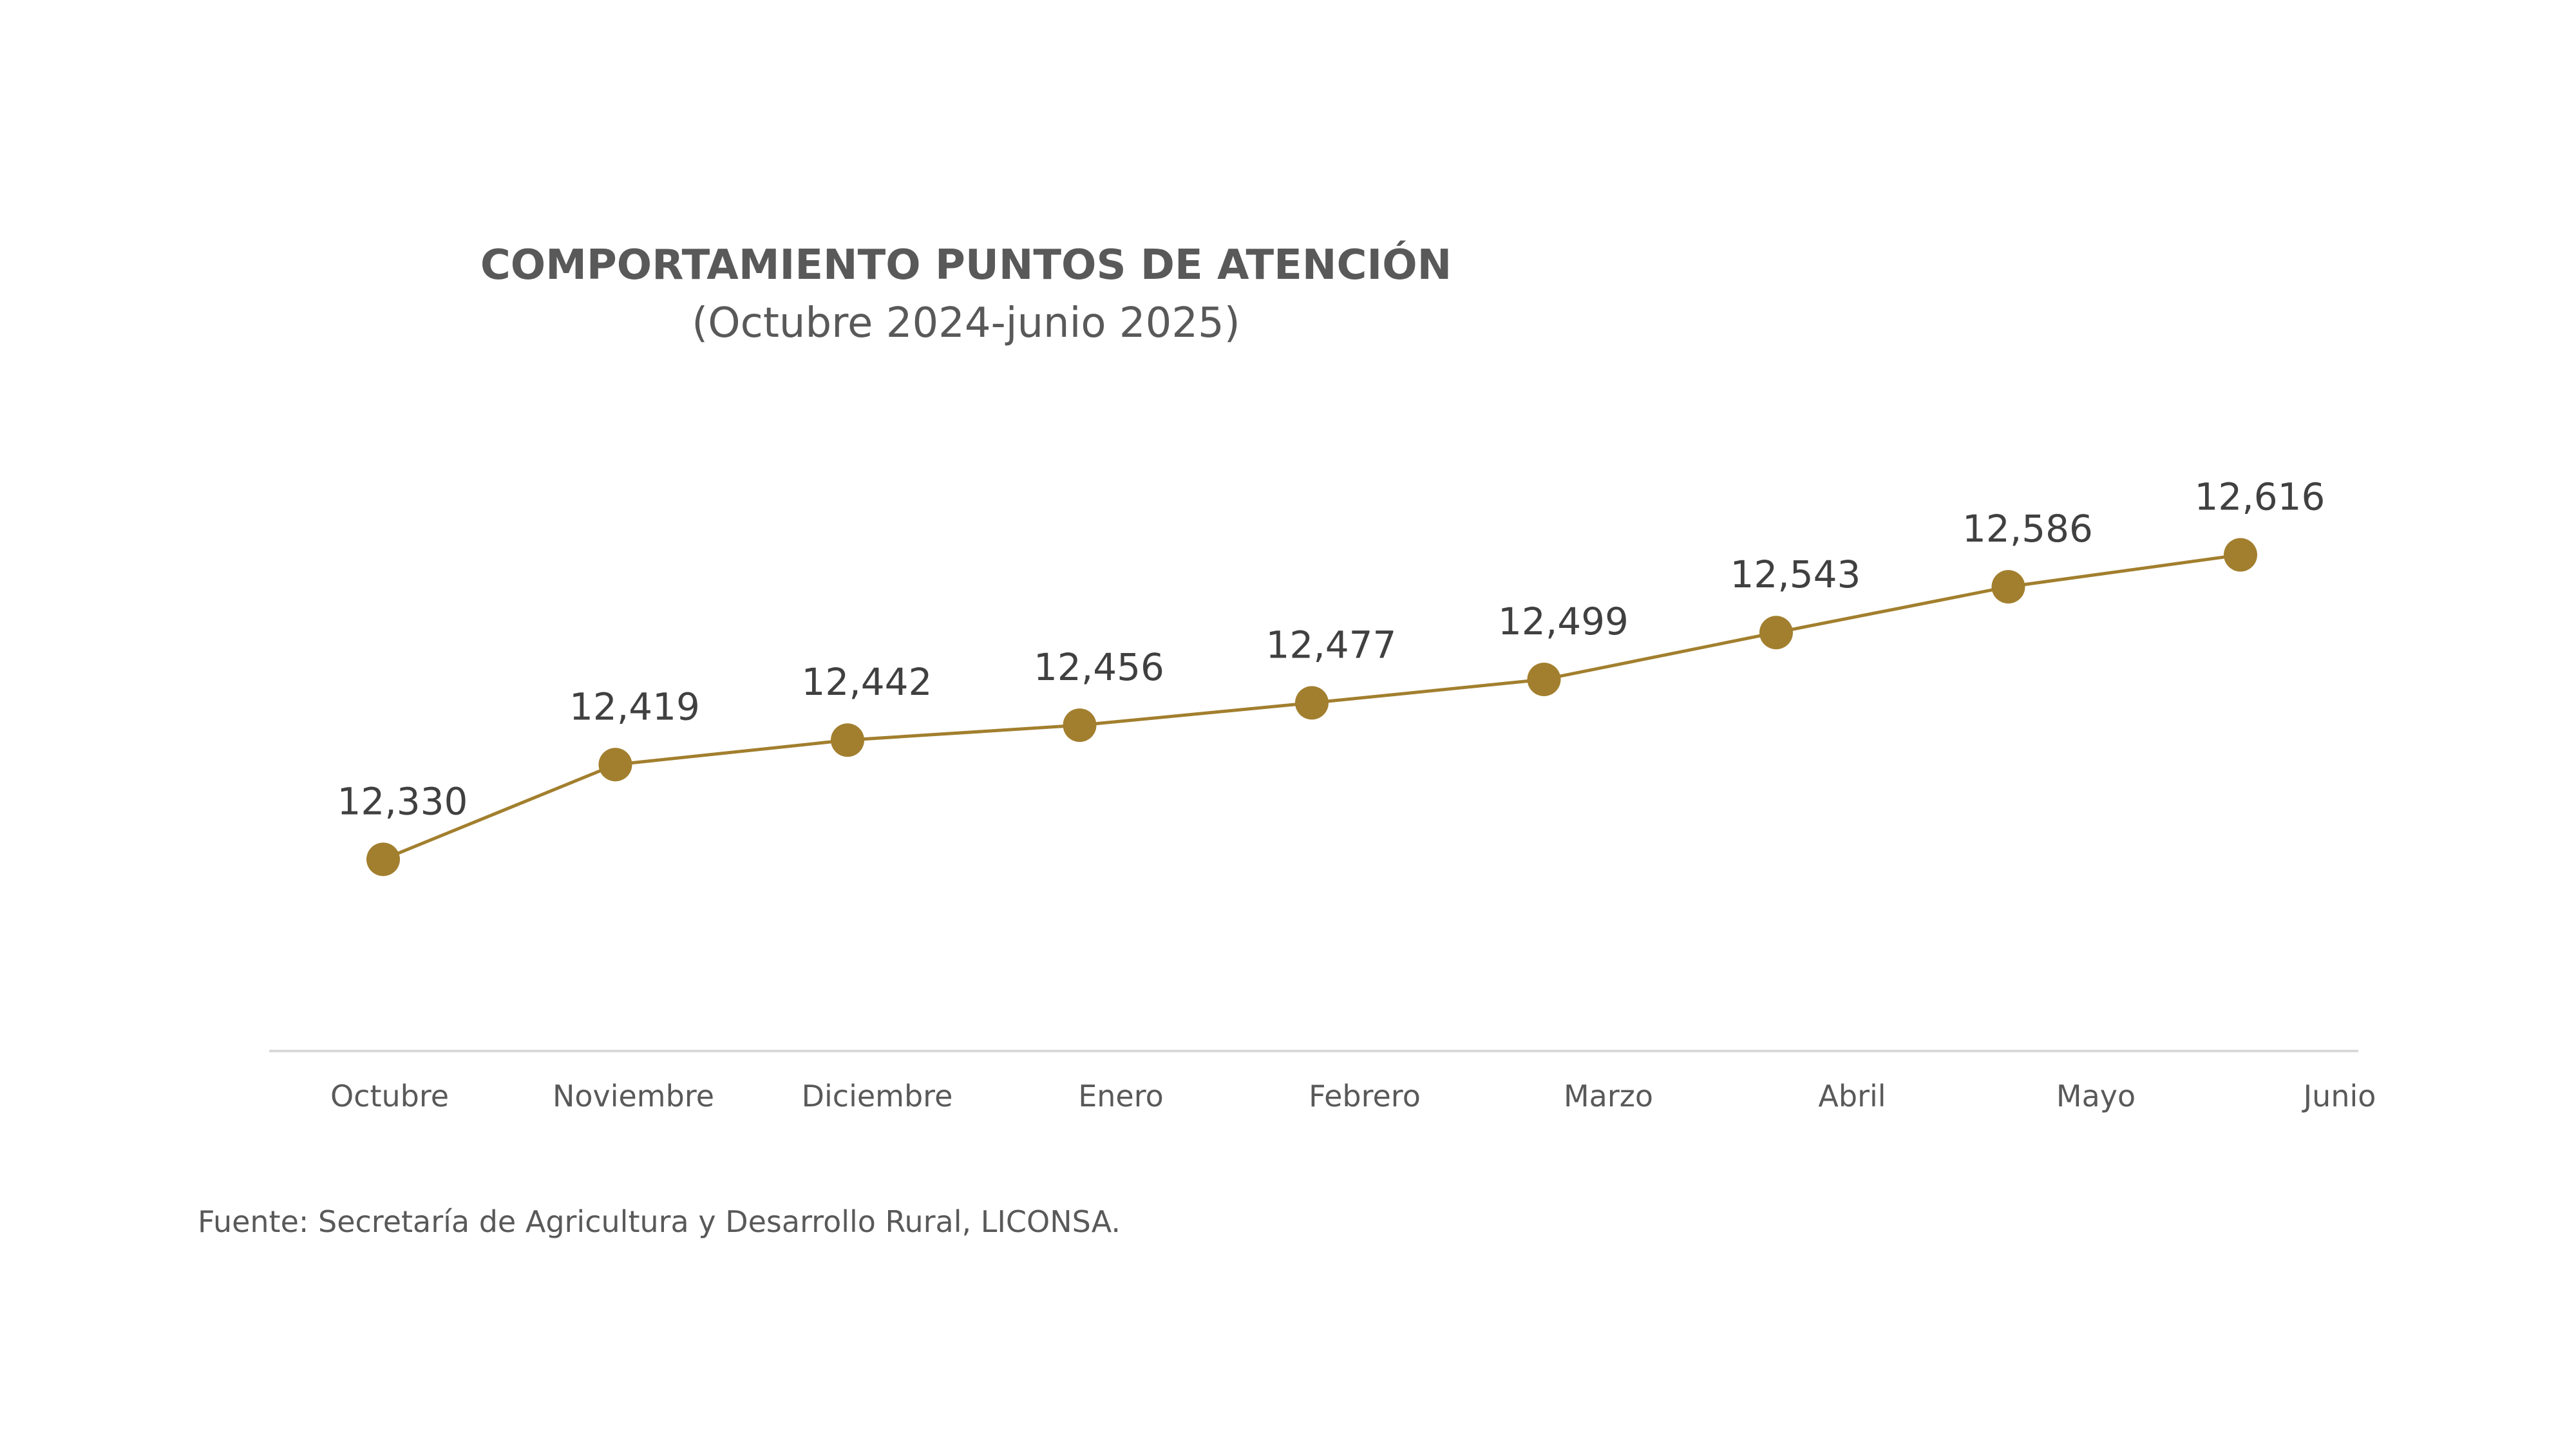 The image size is (2576, 1449). I want to click on data-label: 12,586, so click(2028, 529).